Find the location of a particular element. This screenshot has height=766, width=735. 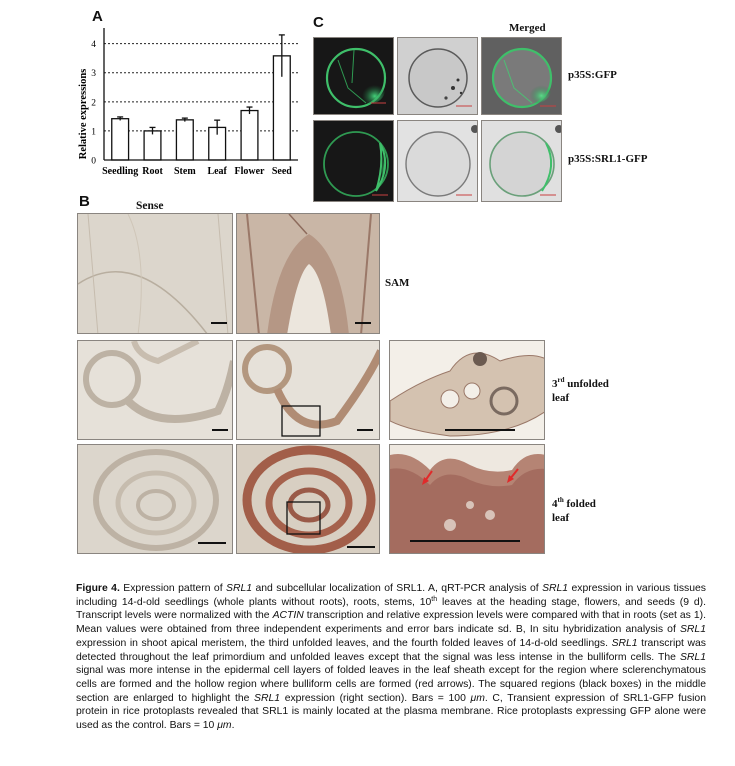

third-unfolded-leaf-label: 3rd unfolded leaf is located at coordinates (580, 390).